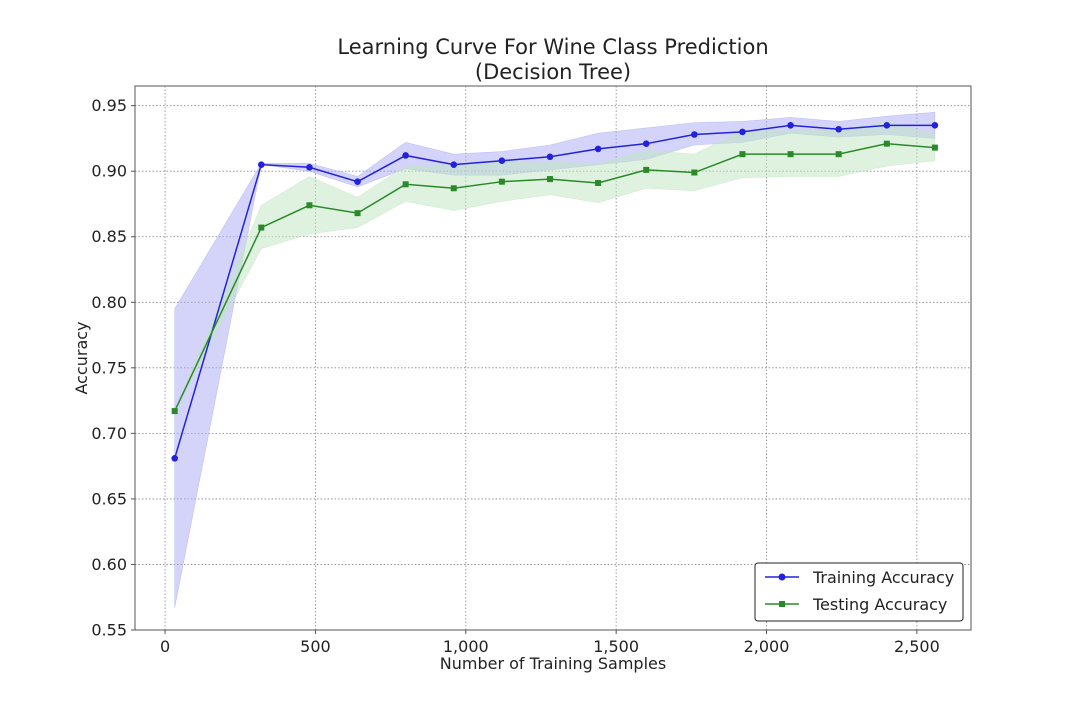  What do you see at coordinates (616, 646) in the screenshot?
I see `x-tick-label: 1,500` at bounding box center [616, 646].